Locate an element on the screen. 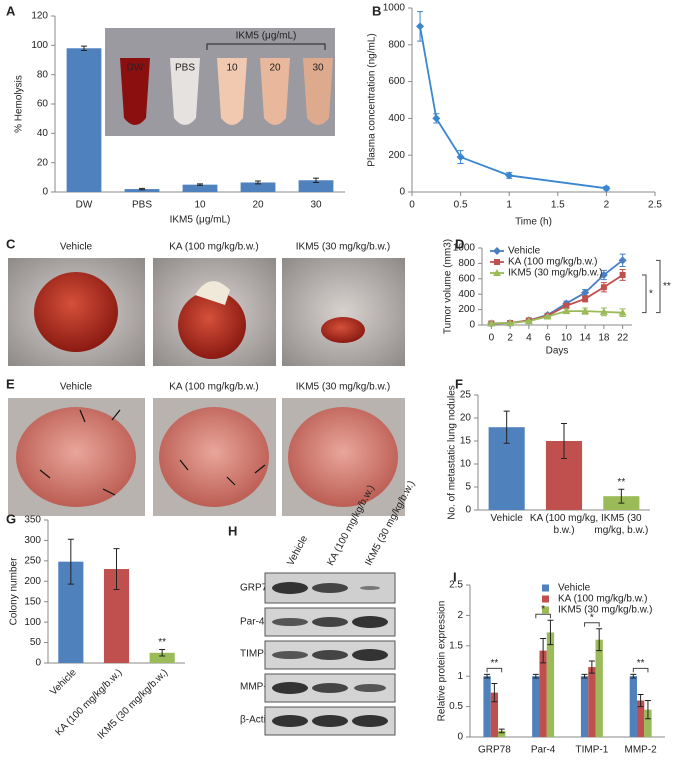 Image resolution: width=685 pixels, height=762 pixels. panel-label: I is located at coordinates (455, 576).